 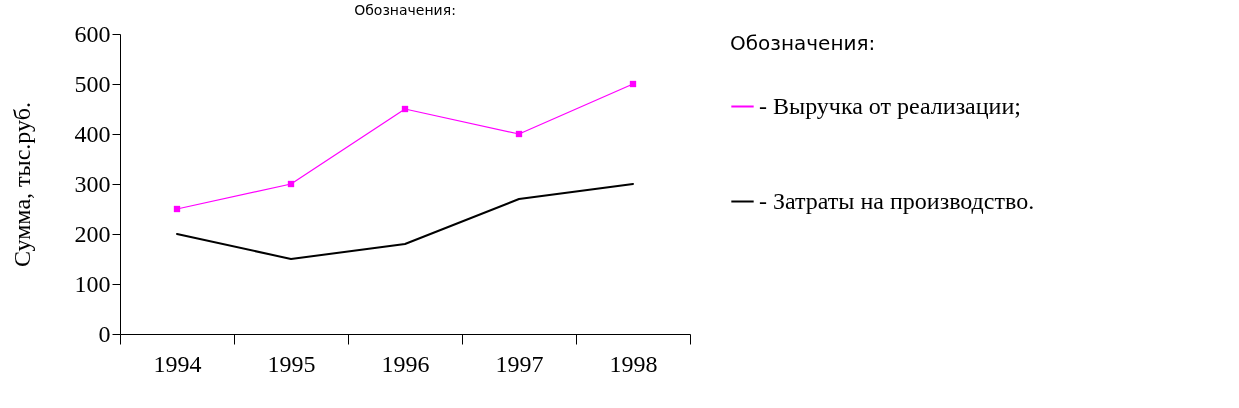 I want to click on y-tick-label: 200, so click(x=92, y=233).